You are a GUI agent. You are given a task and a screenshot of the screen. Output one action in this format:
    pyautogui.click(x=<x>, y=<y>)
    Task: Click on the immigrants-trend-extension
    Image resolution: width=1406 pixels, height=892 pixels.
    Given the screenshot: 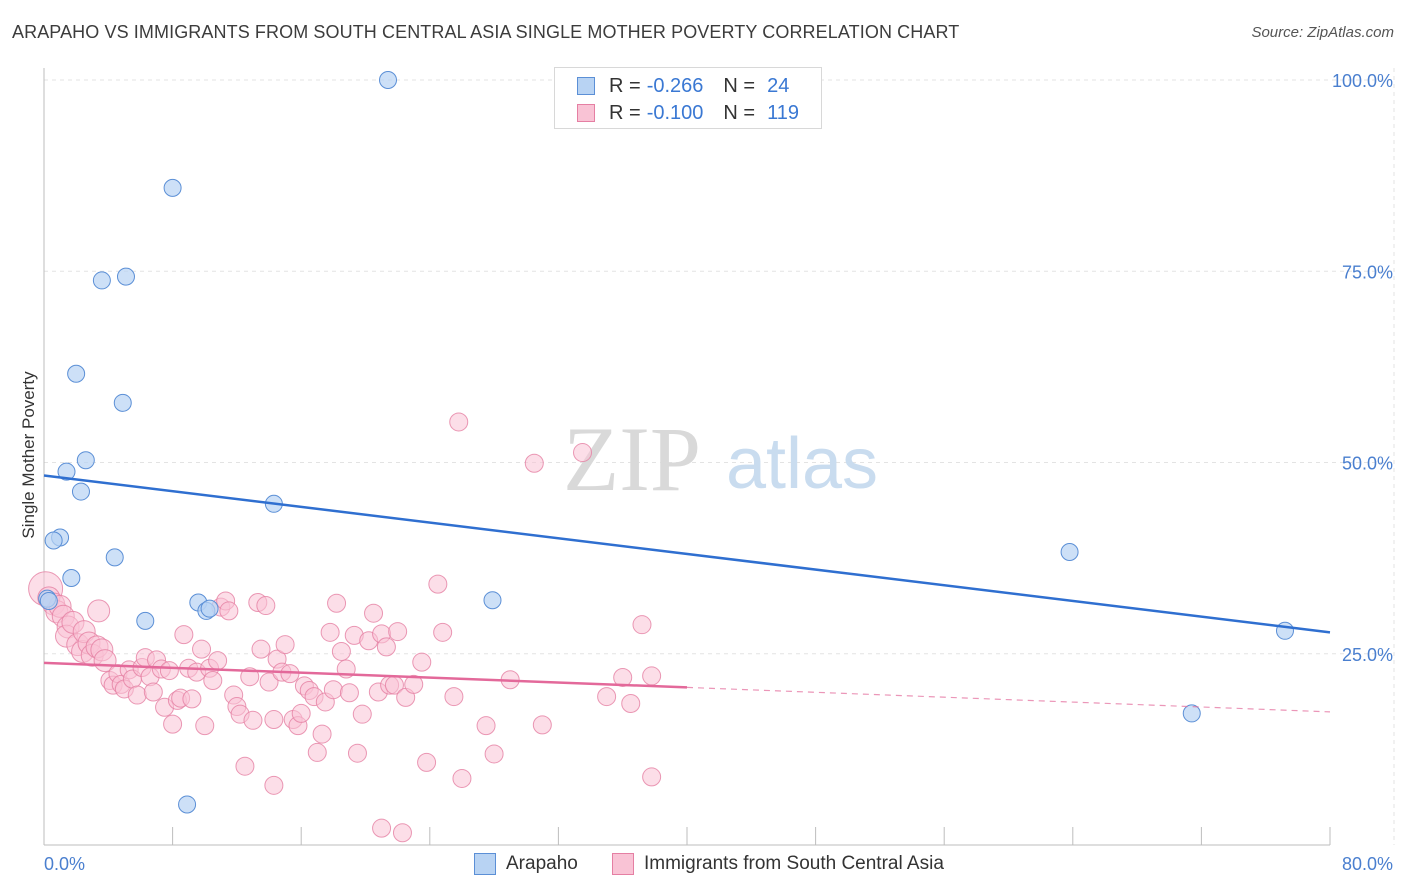 What is the action you would take?
    pyautogui.click(x=1008, y=699)
    